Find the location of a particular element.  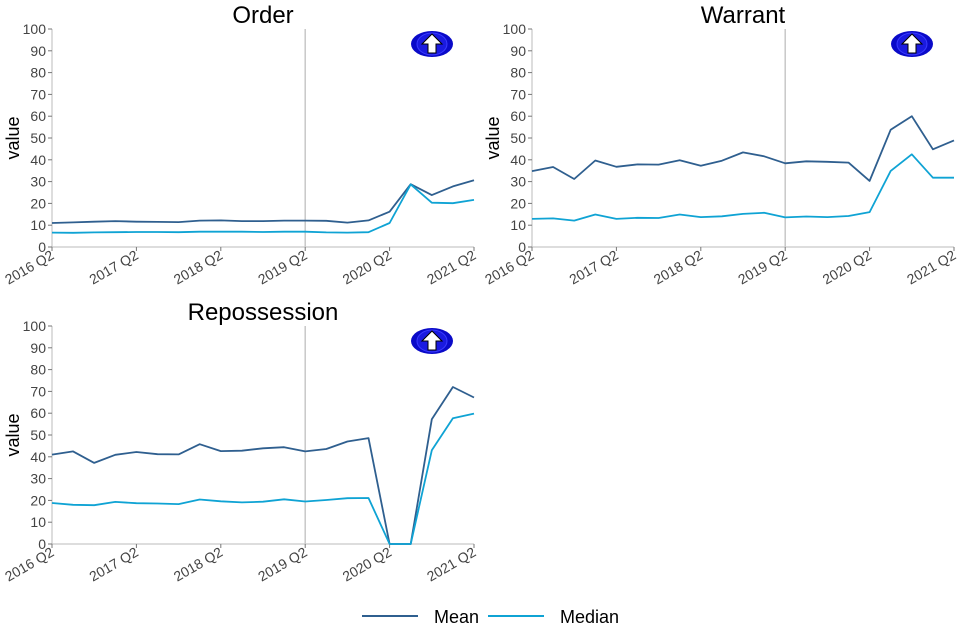

legend: Mean Median is located at coordinates (490, 617).